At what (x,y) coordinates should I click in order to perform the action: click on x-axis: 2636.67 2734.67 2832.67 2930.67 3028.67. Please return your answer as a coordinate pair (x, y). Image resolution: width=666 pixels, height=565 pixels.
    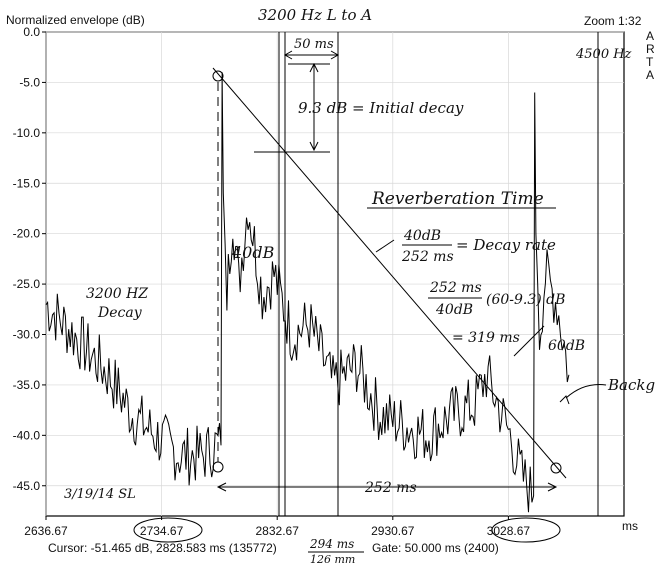
    Looking at the image, I should click on (277, 527).